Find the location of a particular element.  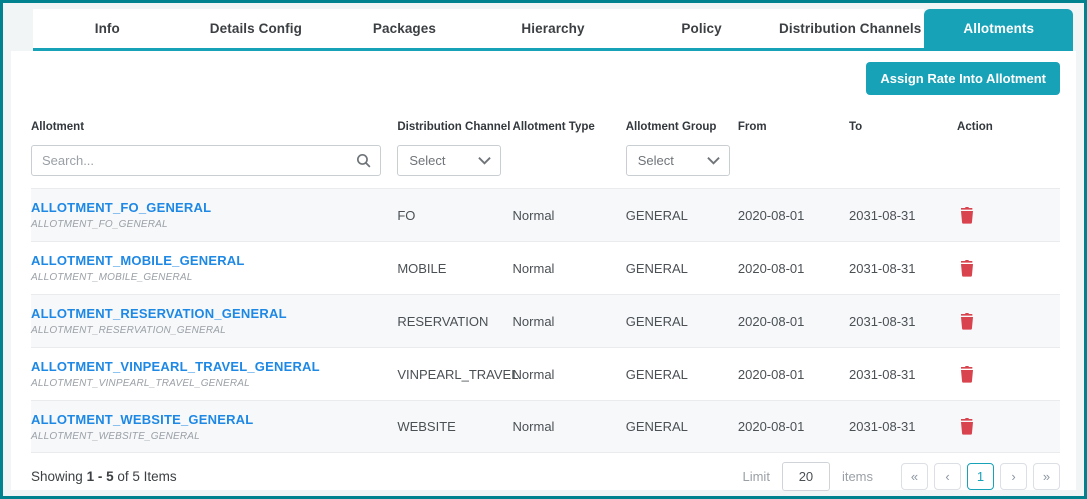

limit-label: Limit is located at coordinates (756, 476).